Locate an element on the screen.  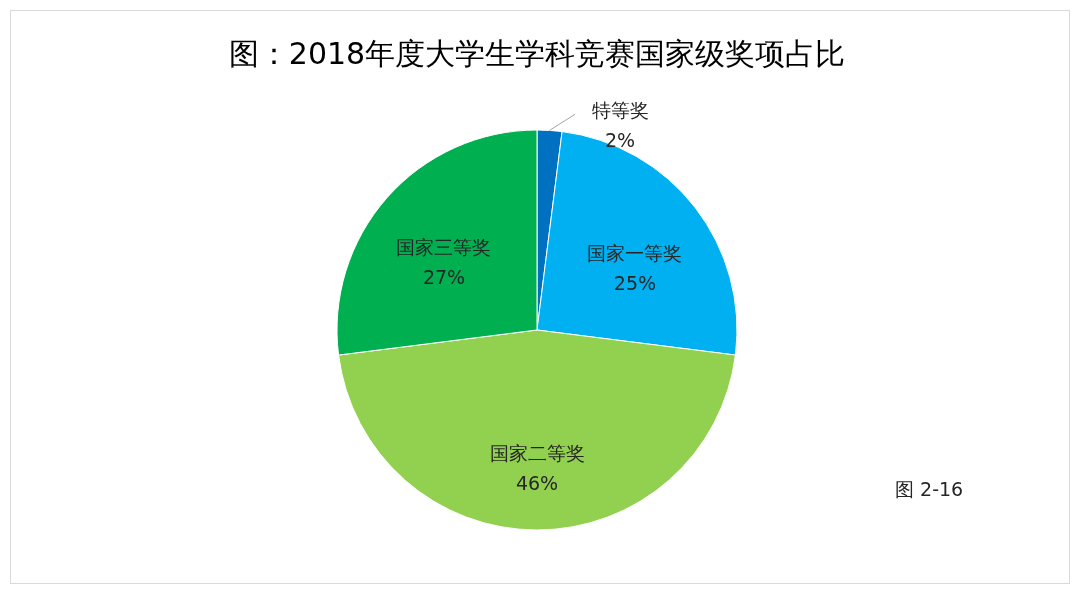
chart-title: 图：2018年度大学生学科竞赛国家级奖项占比 is located at coordinates (537, 53).